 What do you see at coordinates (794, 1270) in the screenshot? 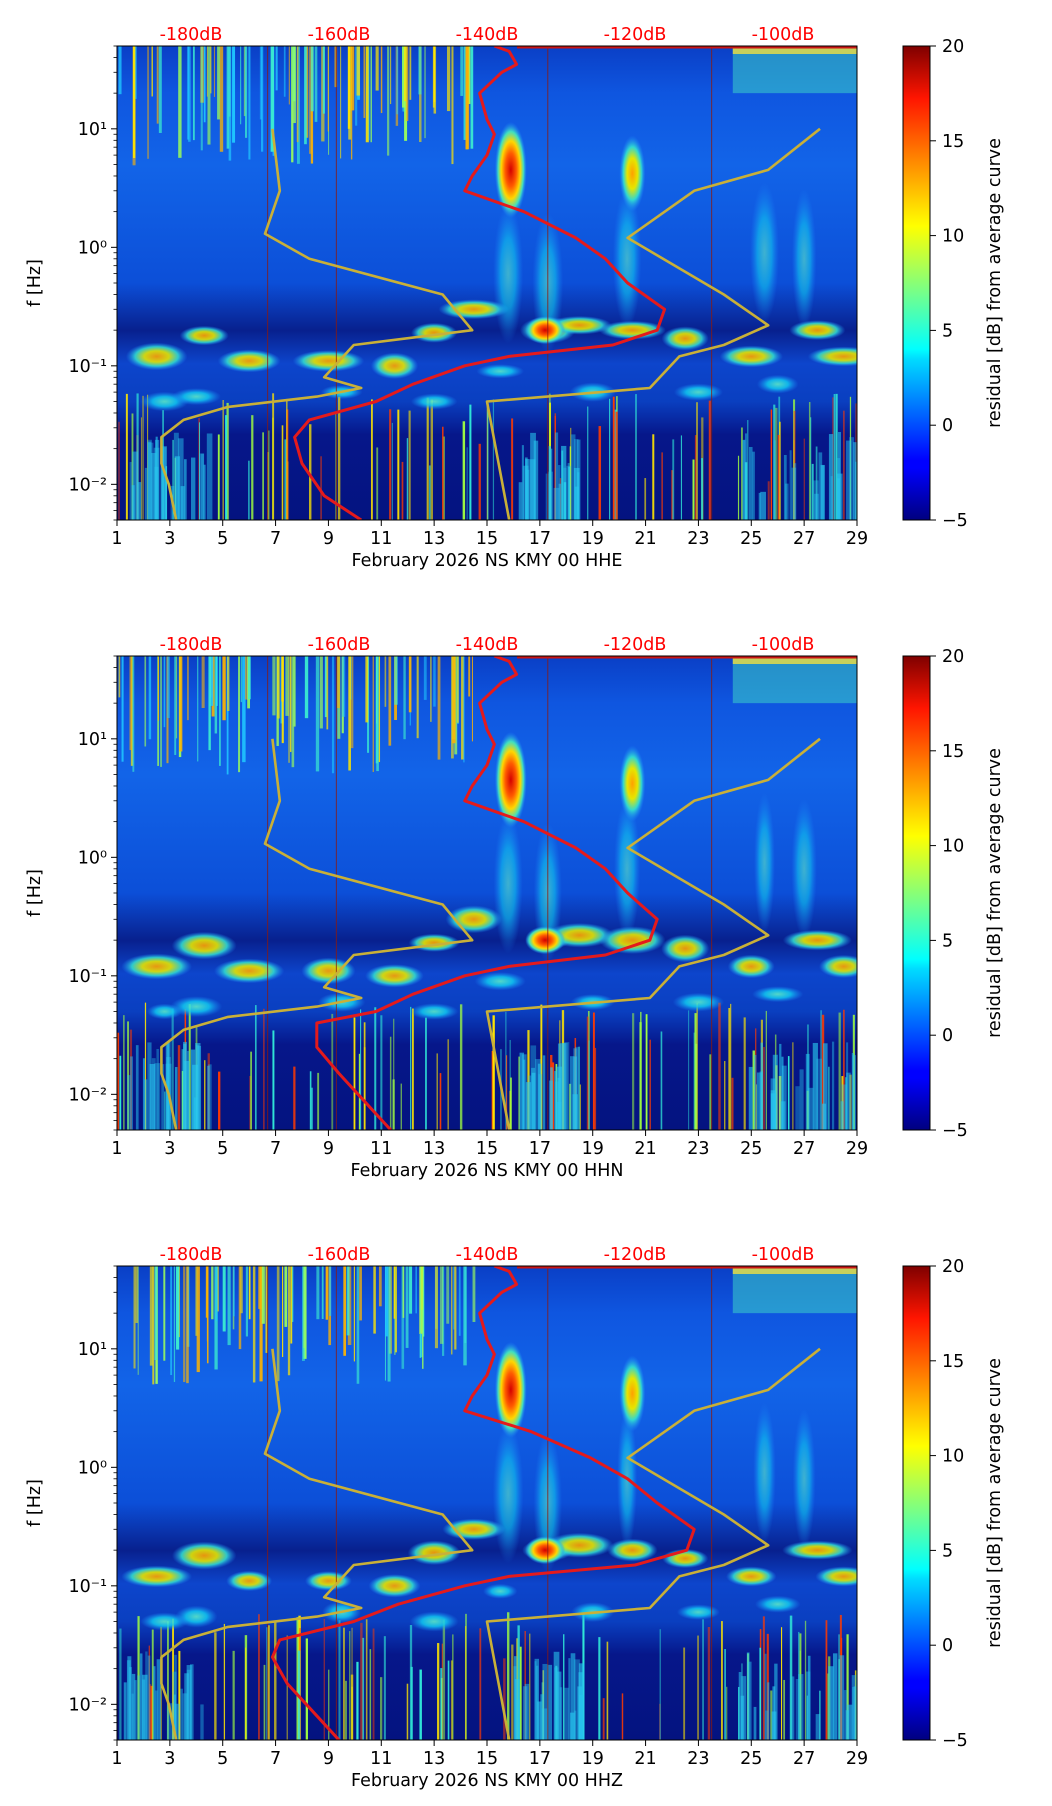
I see `hf-band` at bounding box center [794, 1270].